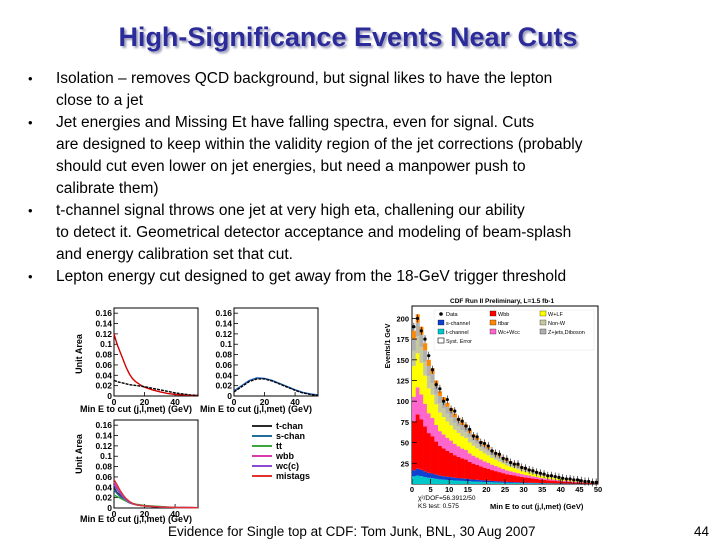  What do you see at coordinates (503, 324) in the screenshot?
I see `legend-label: ttbar` at bounding box center [503, 324].